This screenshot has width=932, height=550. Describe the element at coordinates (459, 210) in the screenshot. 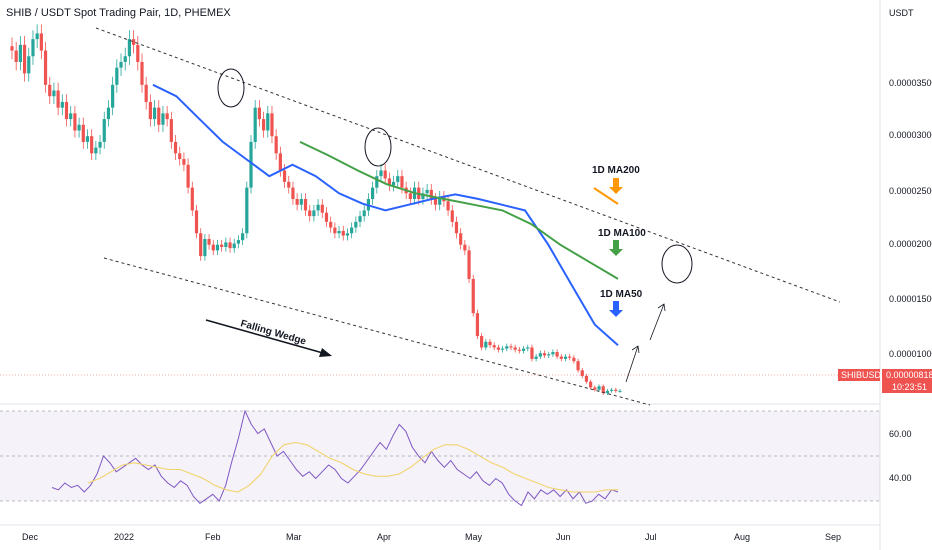

I see `ma100-line` at that location.